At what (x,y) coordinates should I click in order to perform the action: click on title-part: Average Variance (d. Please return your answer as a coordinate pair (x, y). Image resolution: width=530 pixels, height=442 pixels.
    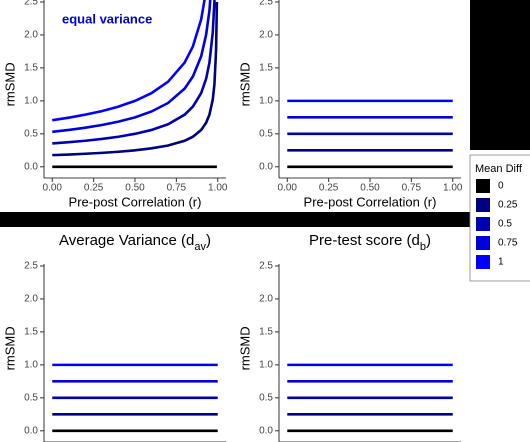
    Looking at the image, I should click on (126, 240).